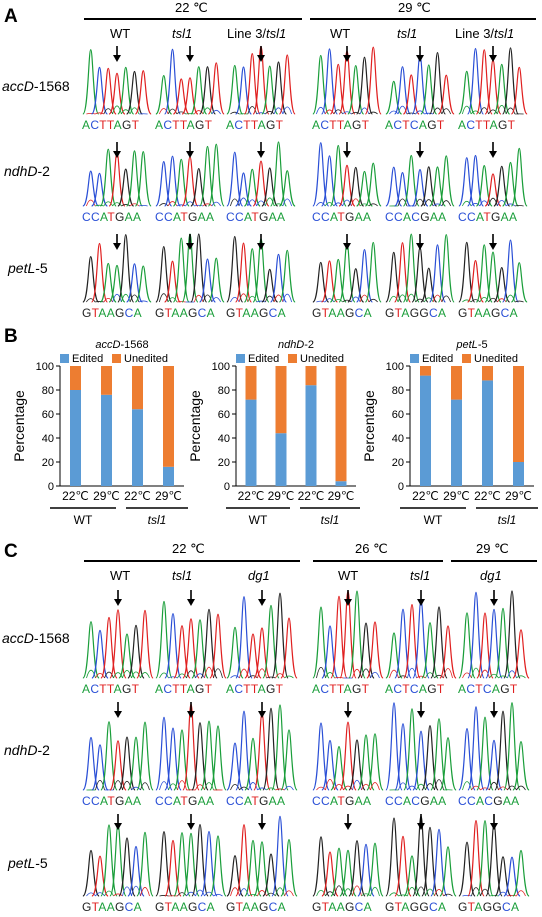  I want to click on legend-label: Edited, so click(263, 359).